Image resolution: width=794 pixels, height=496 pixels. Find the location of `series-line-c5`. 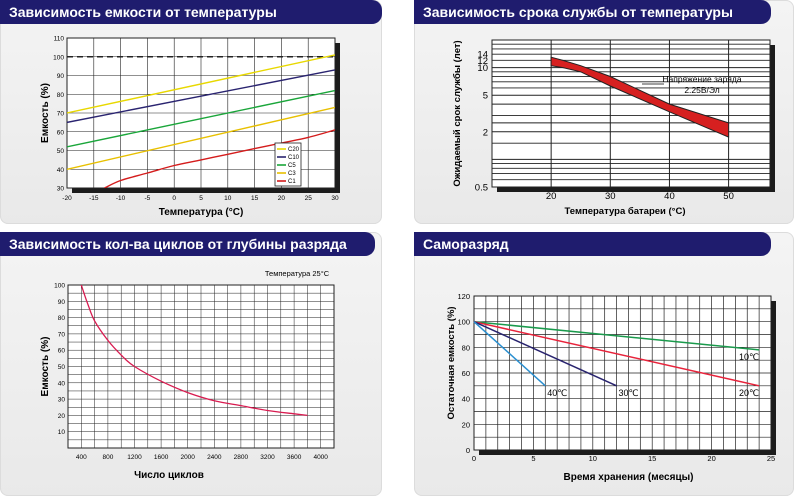

series-line-c5 is located at coordinates (201, 118).